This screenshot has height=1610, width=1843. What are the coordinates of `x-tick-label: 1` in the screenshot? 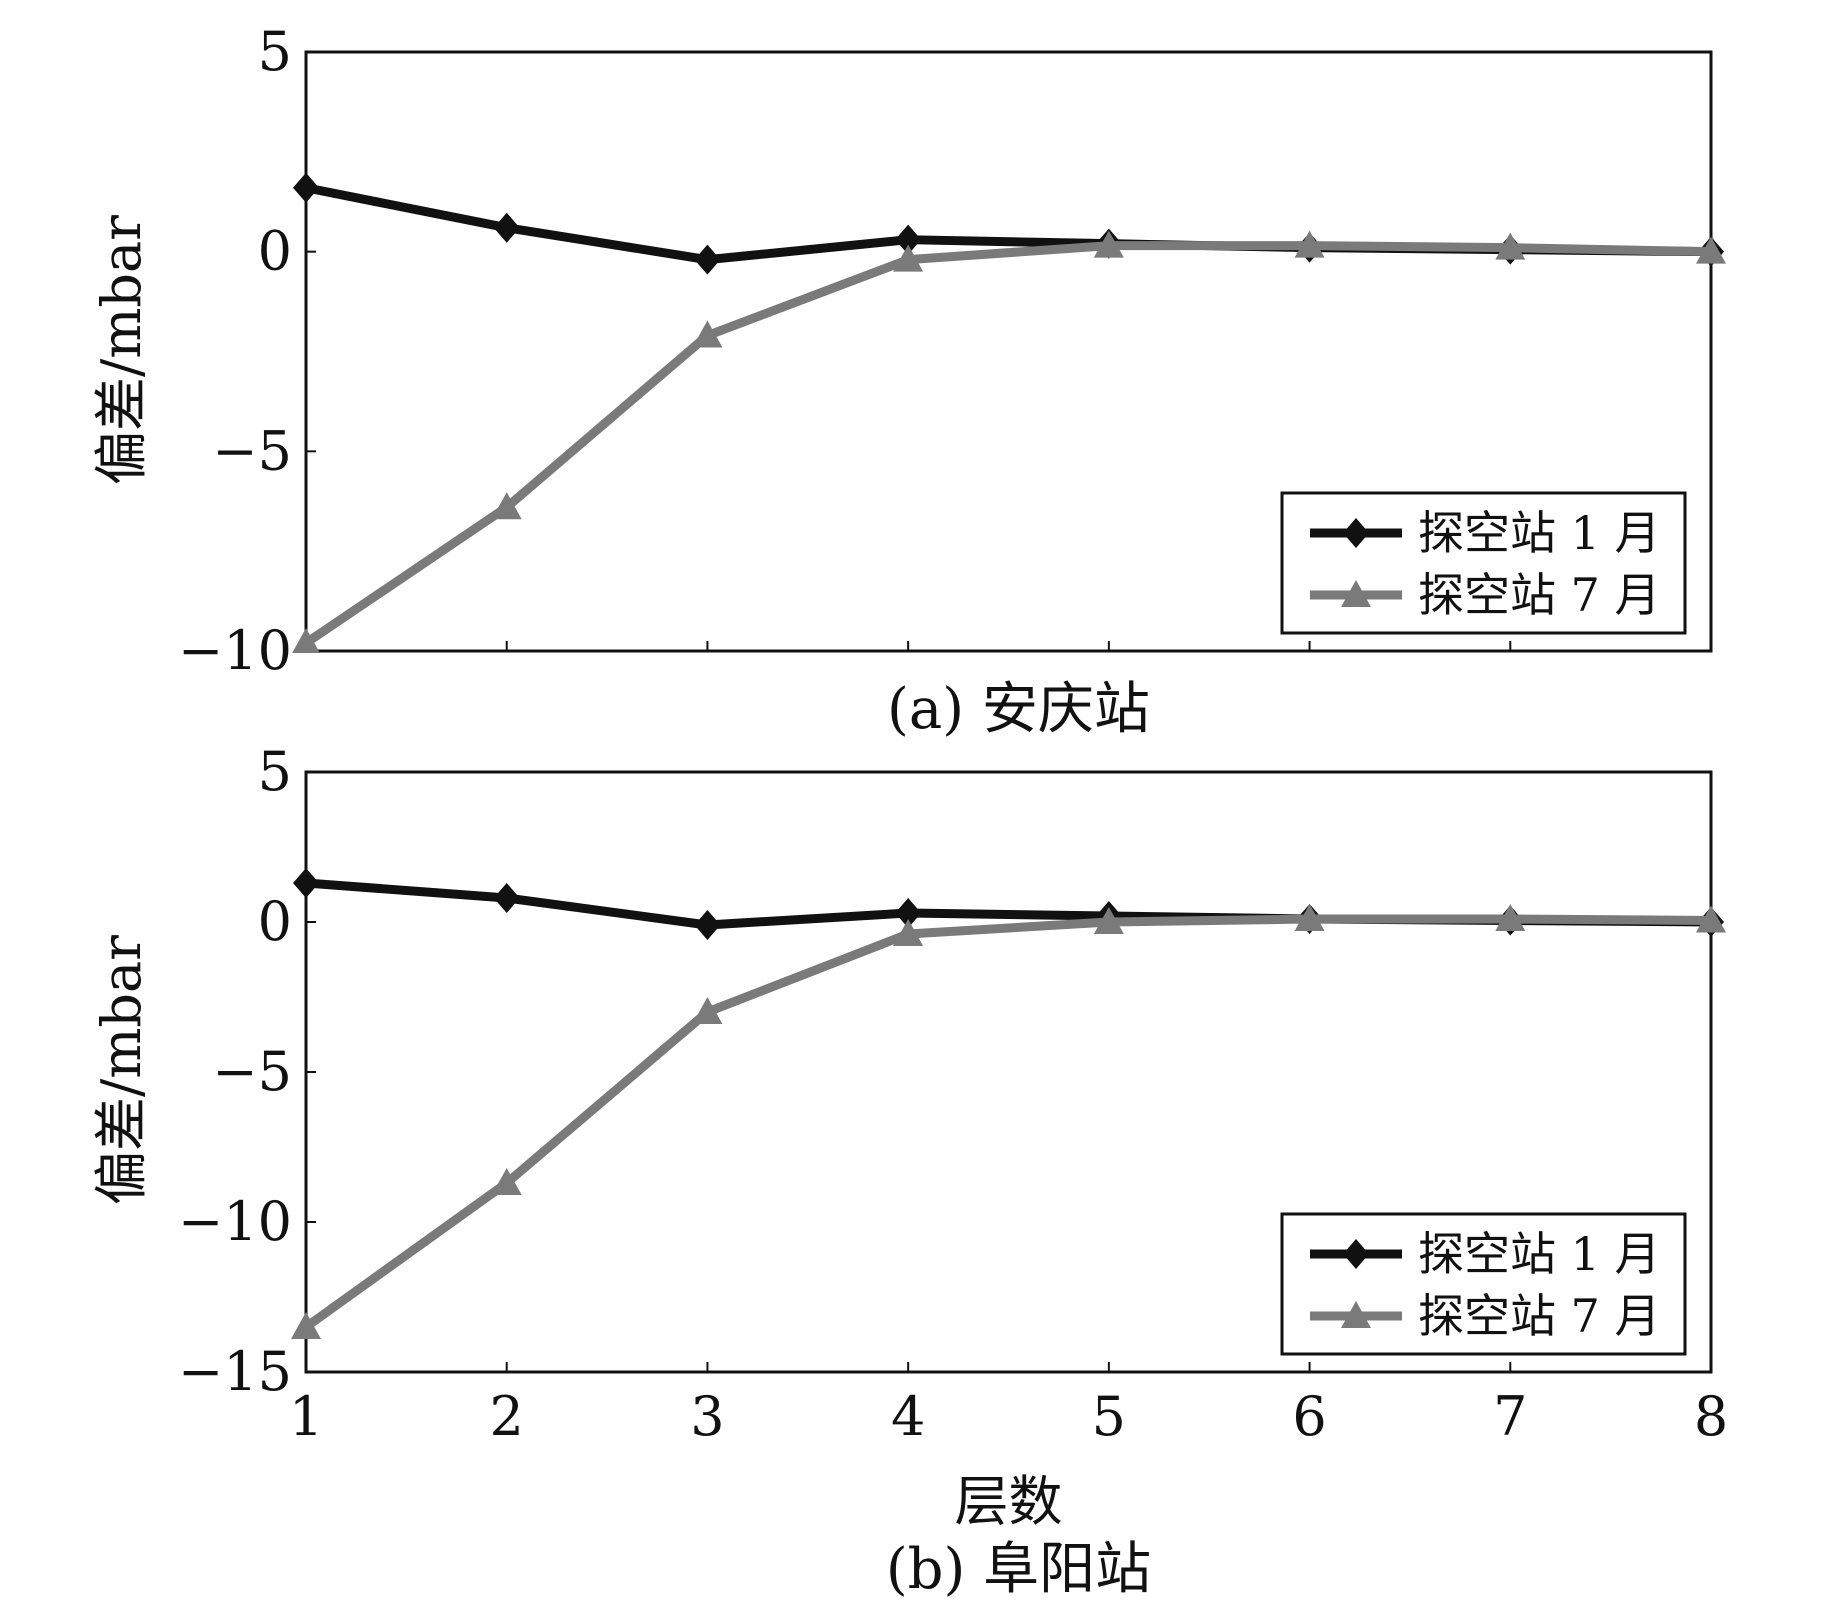 It's located at (306, 1416).